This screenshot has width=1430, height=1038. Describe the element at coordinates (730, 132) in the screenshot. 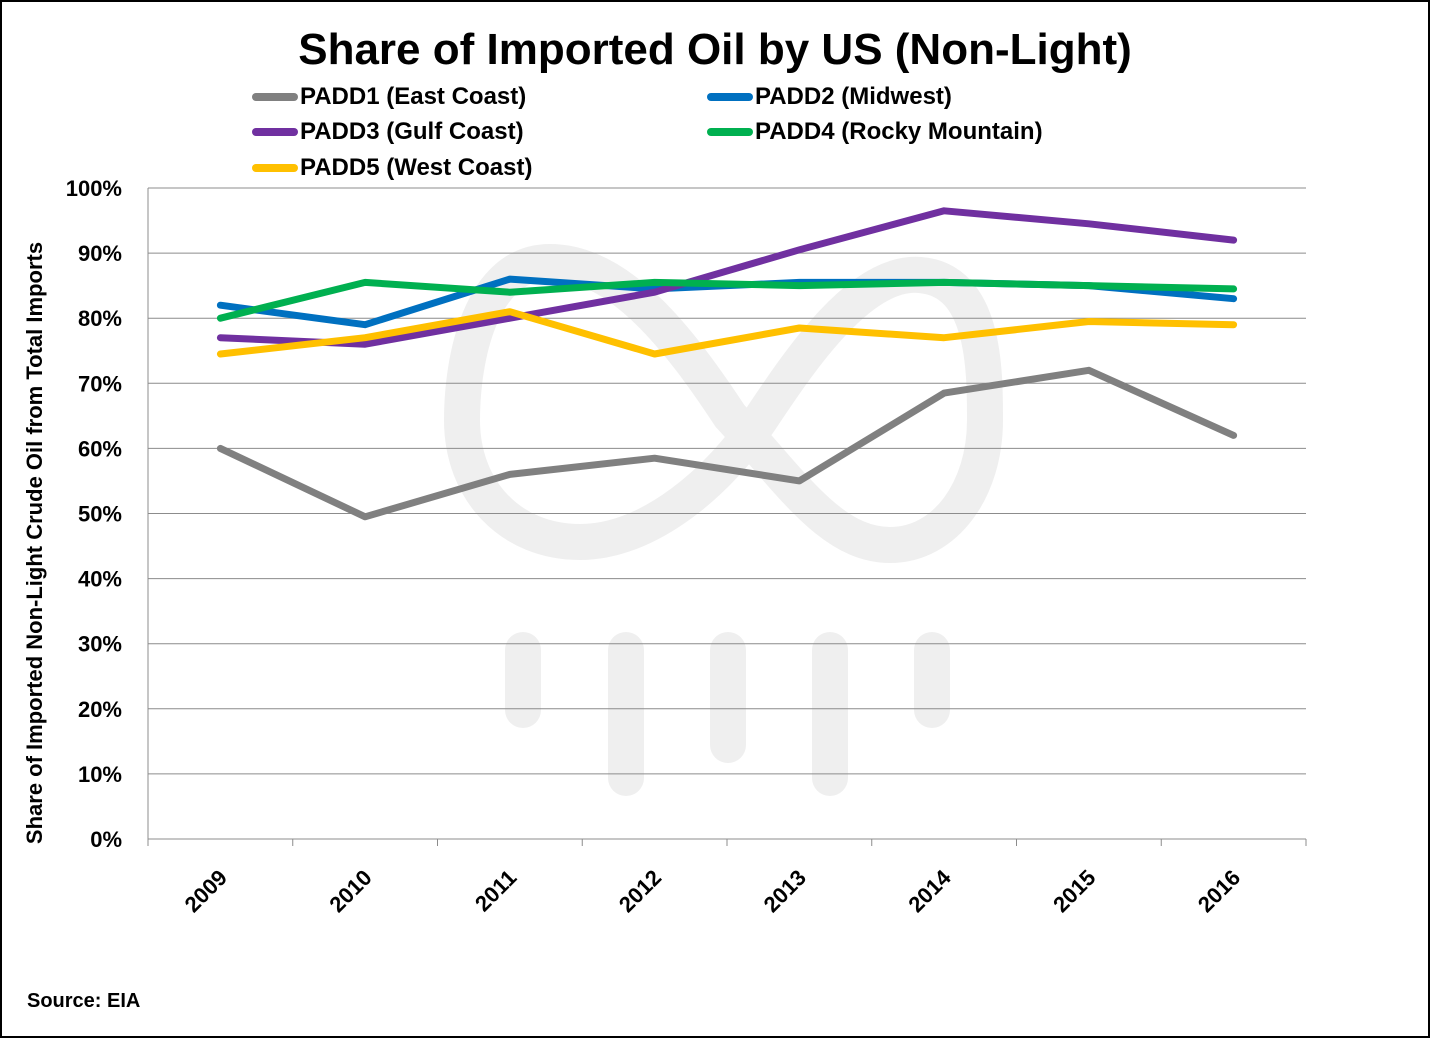

I see `legend-swatch-padd4` at that location.